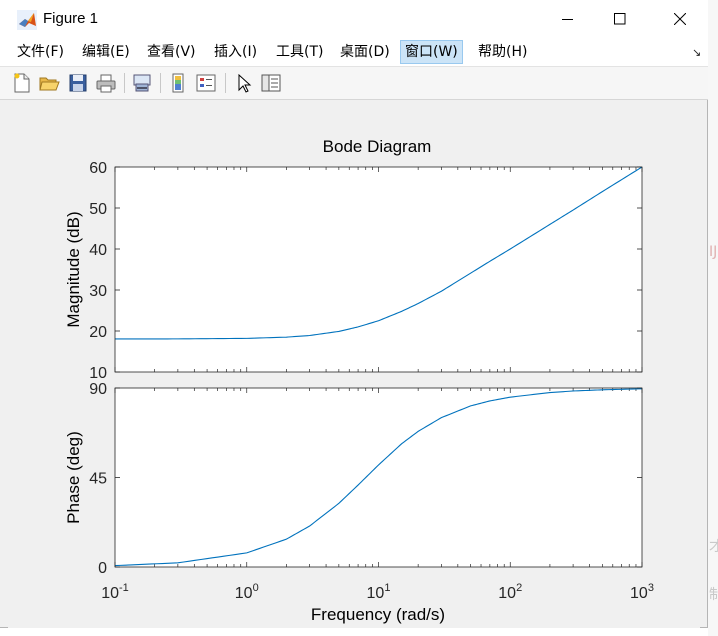 This screenshot has height=636, width=718. What do you see at coordinates (98, 332) in the screenshot?
I see `magnitude-y-tick-label: 20` at bounding box center [98, 332].